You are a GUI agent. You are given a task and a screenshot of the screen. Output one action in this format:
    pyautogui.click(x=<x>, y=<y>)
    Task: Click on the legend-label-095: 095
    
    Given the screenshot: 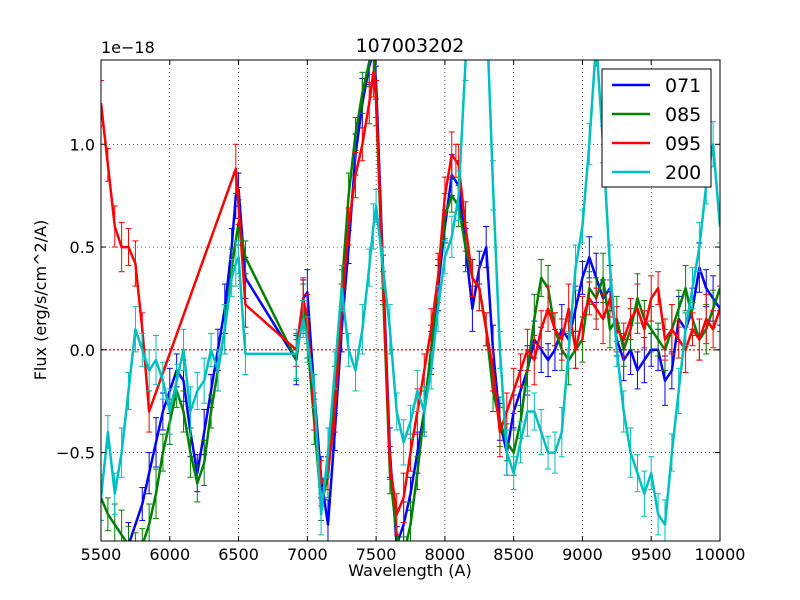 What is the action you would take?
    pyautogui.click(x=683, y=144)
    